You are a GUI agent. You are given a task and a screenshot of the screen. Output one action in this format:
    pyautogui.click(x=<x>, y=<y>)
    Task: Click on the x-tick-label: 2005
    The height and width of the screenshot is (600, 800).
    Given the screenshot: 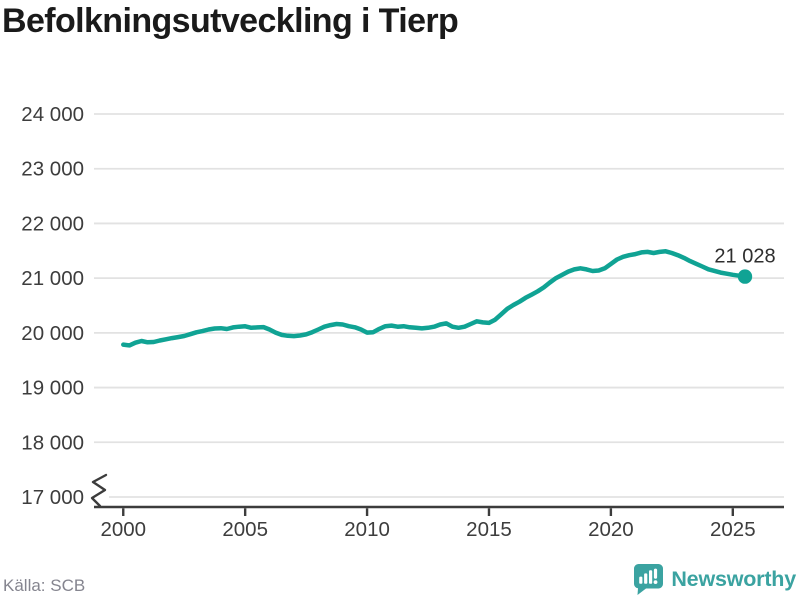 What is the action you would take?
    pyautogui.click(x=245, y=529)
    